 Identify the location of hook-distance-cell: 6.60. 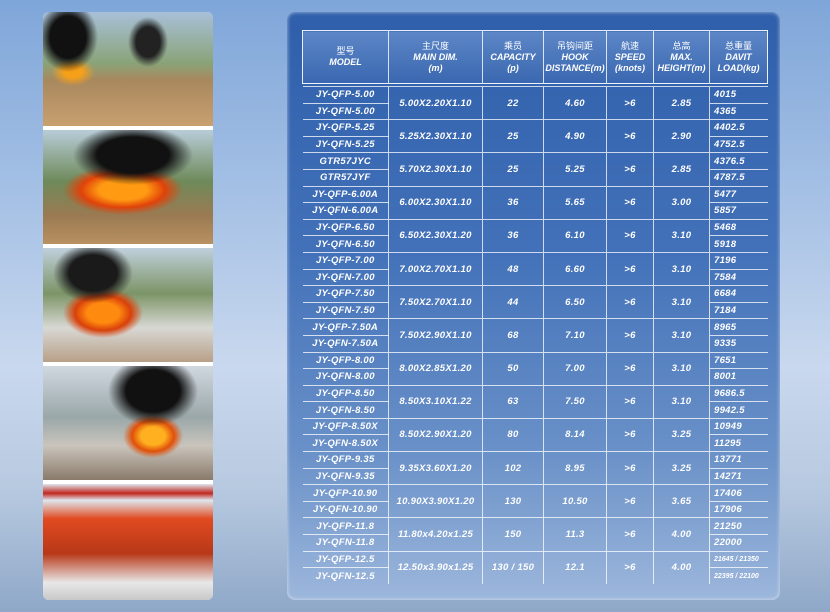
(575, 268).